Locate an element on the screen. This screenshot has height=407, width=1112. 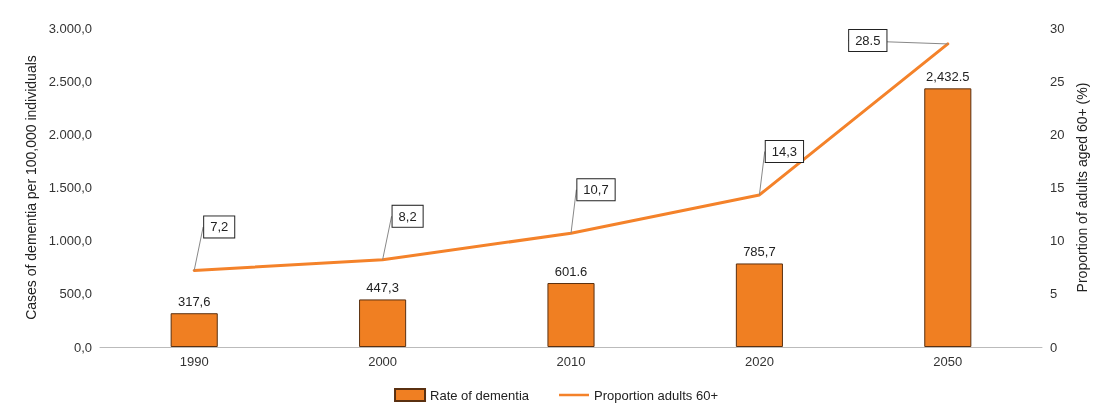
y2-tick-label: 30 is located at coordinates (1057, 28).